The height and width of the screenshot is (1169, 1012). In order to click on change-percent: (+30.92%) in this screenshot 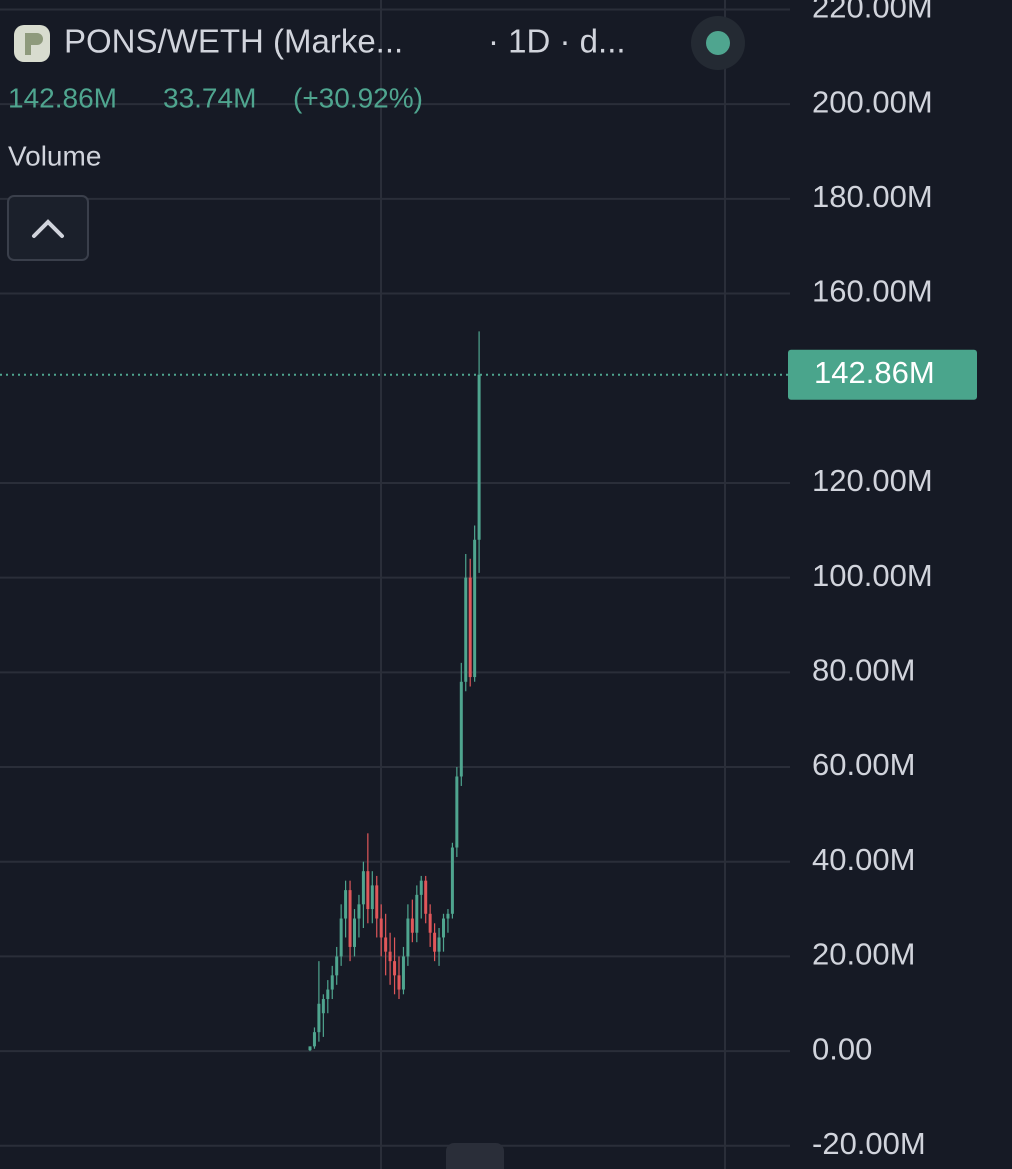, I will do `click(358, 97)`.